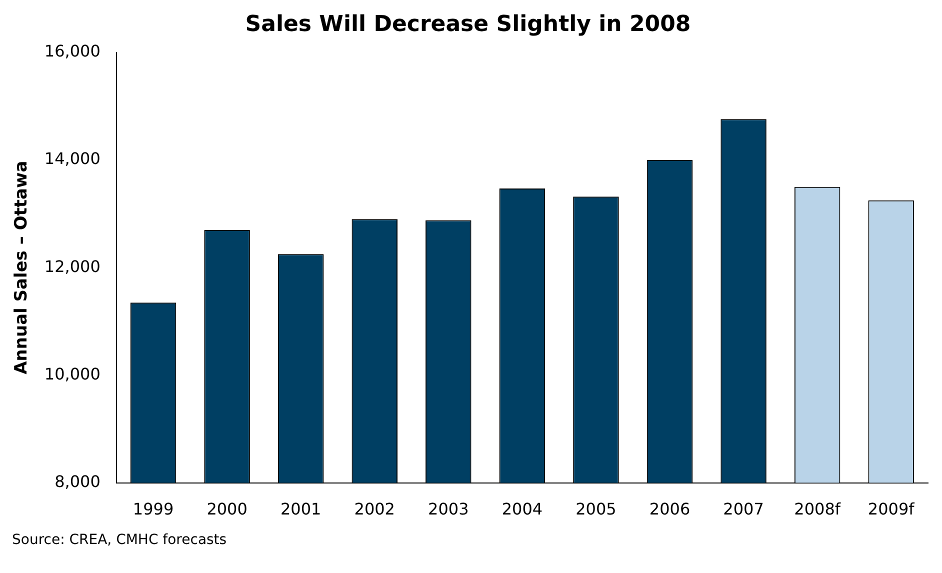  I want to click on x-tick-label: 2006, so click(669, 509).